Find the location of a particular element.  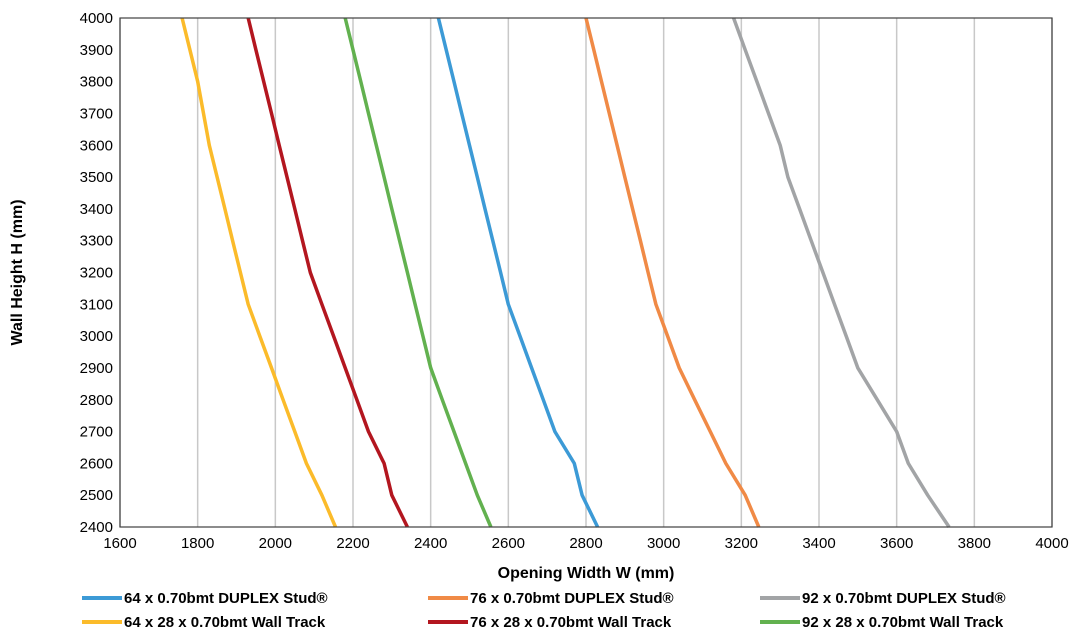

legend-item: 76 x 28 x 0.70bmt Wall Track is located at coordinates (550, 622).